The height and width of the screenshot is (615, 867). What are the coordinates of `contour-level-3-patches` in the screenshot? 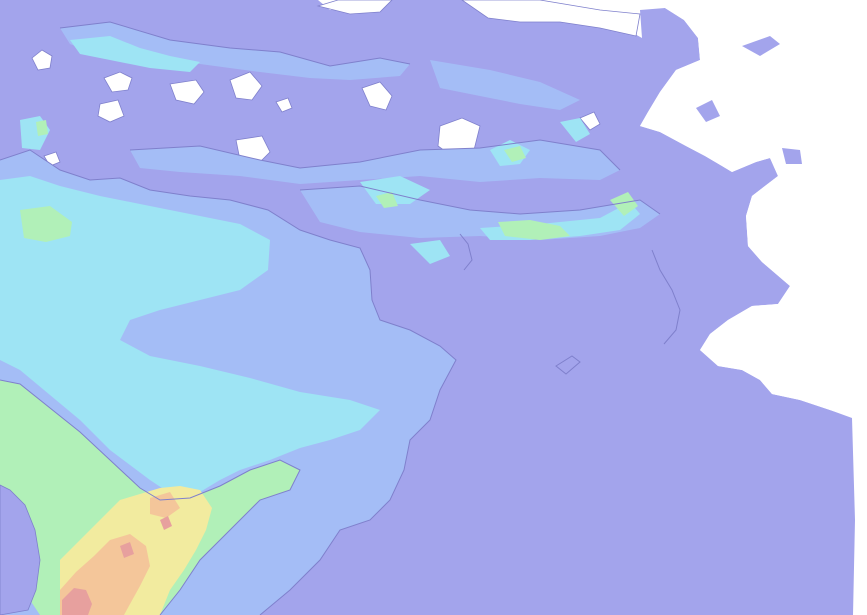 It's located at (329, 181).